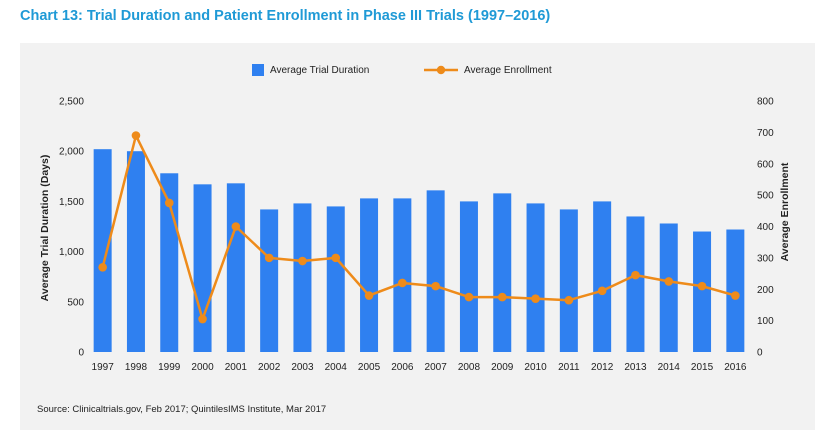 This screenshot has height=436, width=824. Describe the element at coordinates (765, 321) in the screenshot. I see `y2-tick: 100` at that location.